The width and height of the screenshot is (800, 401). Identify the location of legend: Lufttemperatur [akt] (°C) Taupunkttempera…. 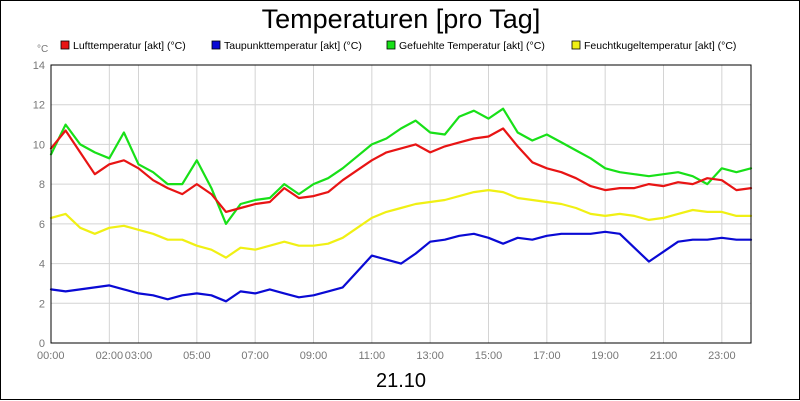
(398, 46).